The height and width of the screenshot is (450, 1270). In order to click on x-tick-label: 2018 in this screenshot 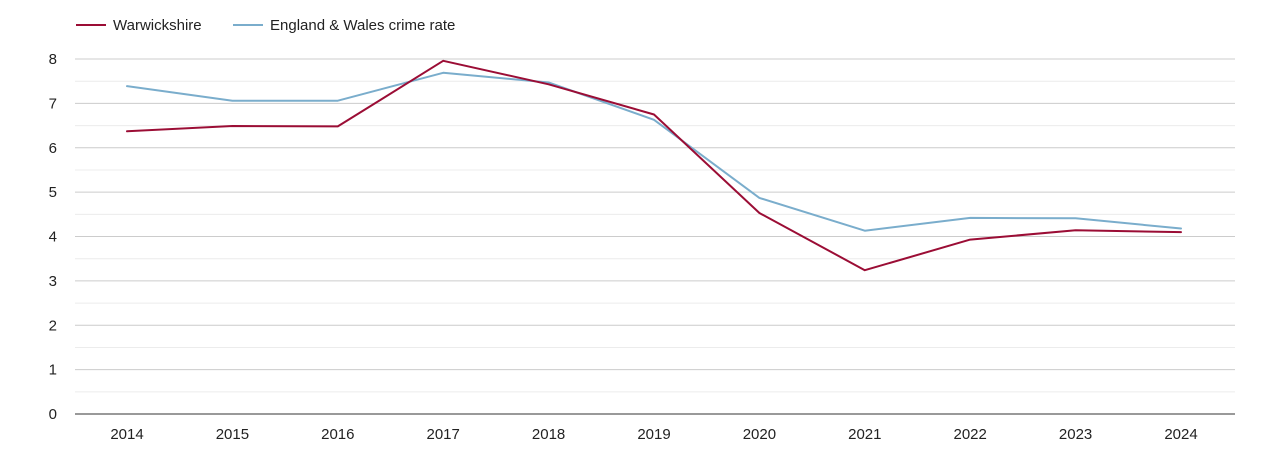, I will do `click(548, 434)`.